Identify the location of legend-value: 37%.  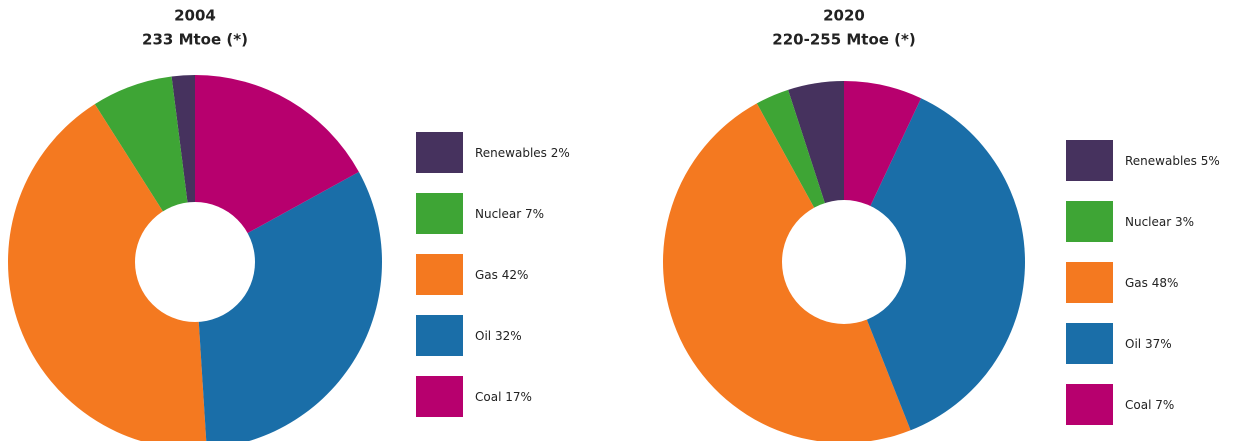
(1158, 344).